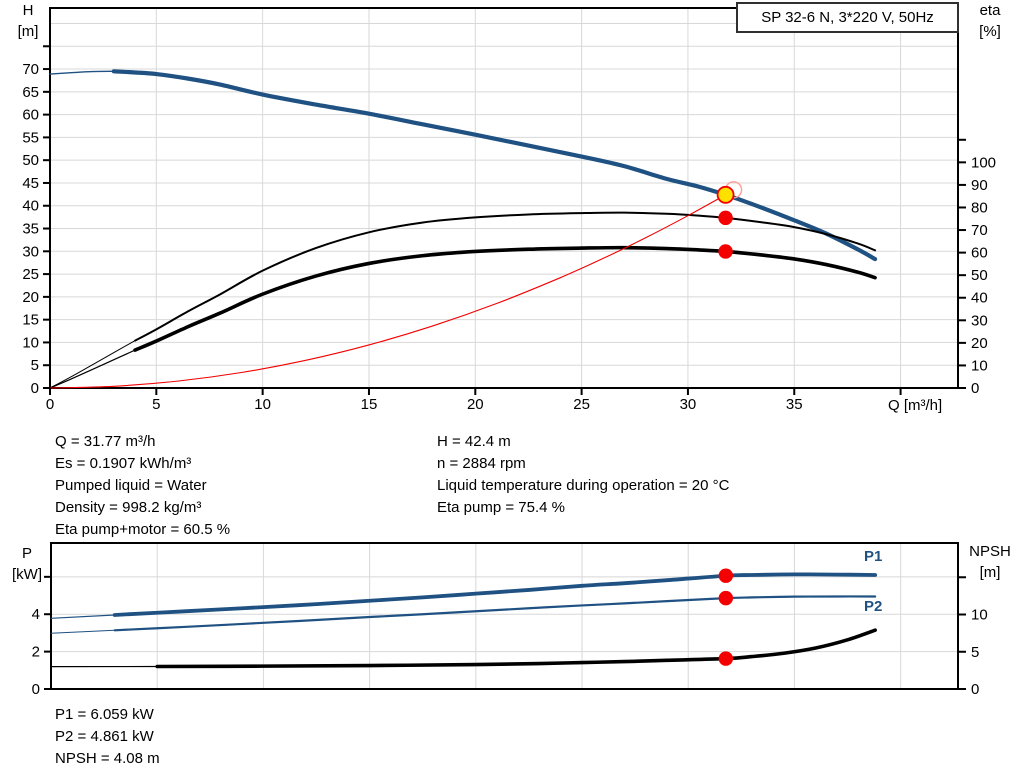  What do you see at coordinates (979, 275) in the screenshot?
I see `right-tick-label: 50` at bounding box center [979, 275].